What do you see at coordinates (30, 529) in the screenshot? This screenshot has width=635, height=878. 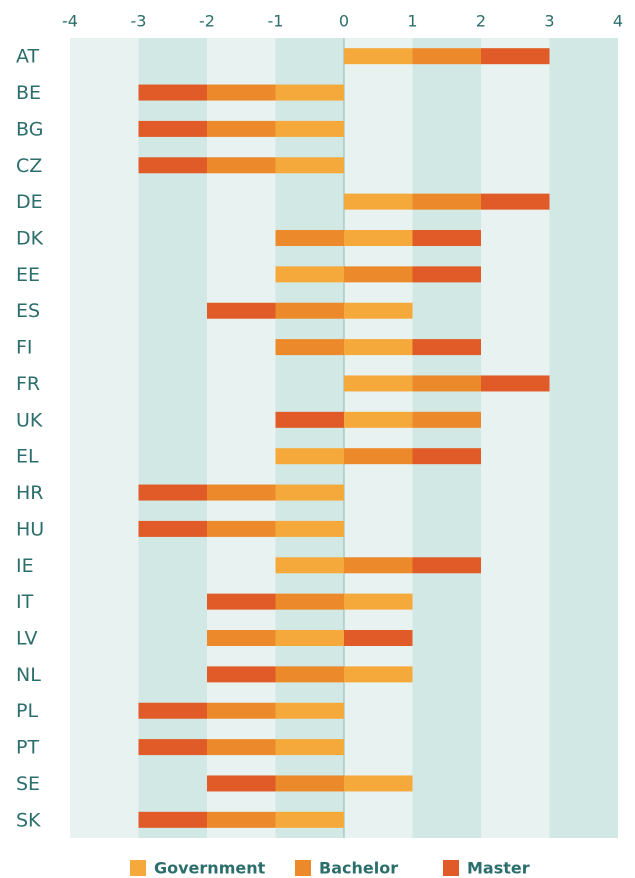 I see `y-tick-label: HU` at bounding box center [30, 529].